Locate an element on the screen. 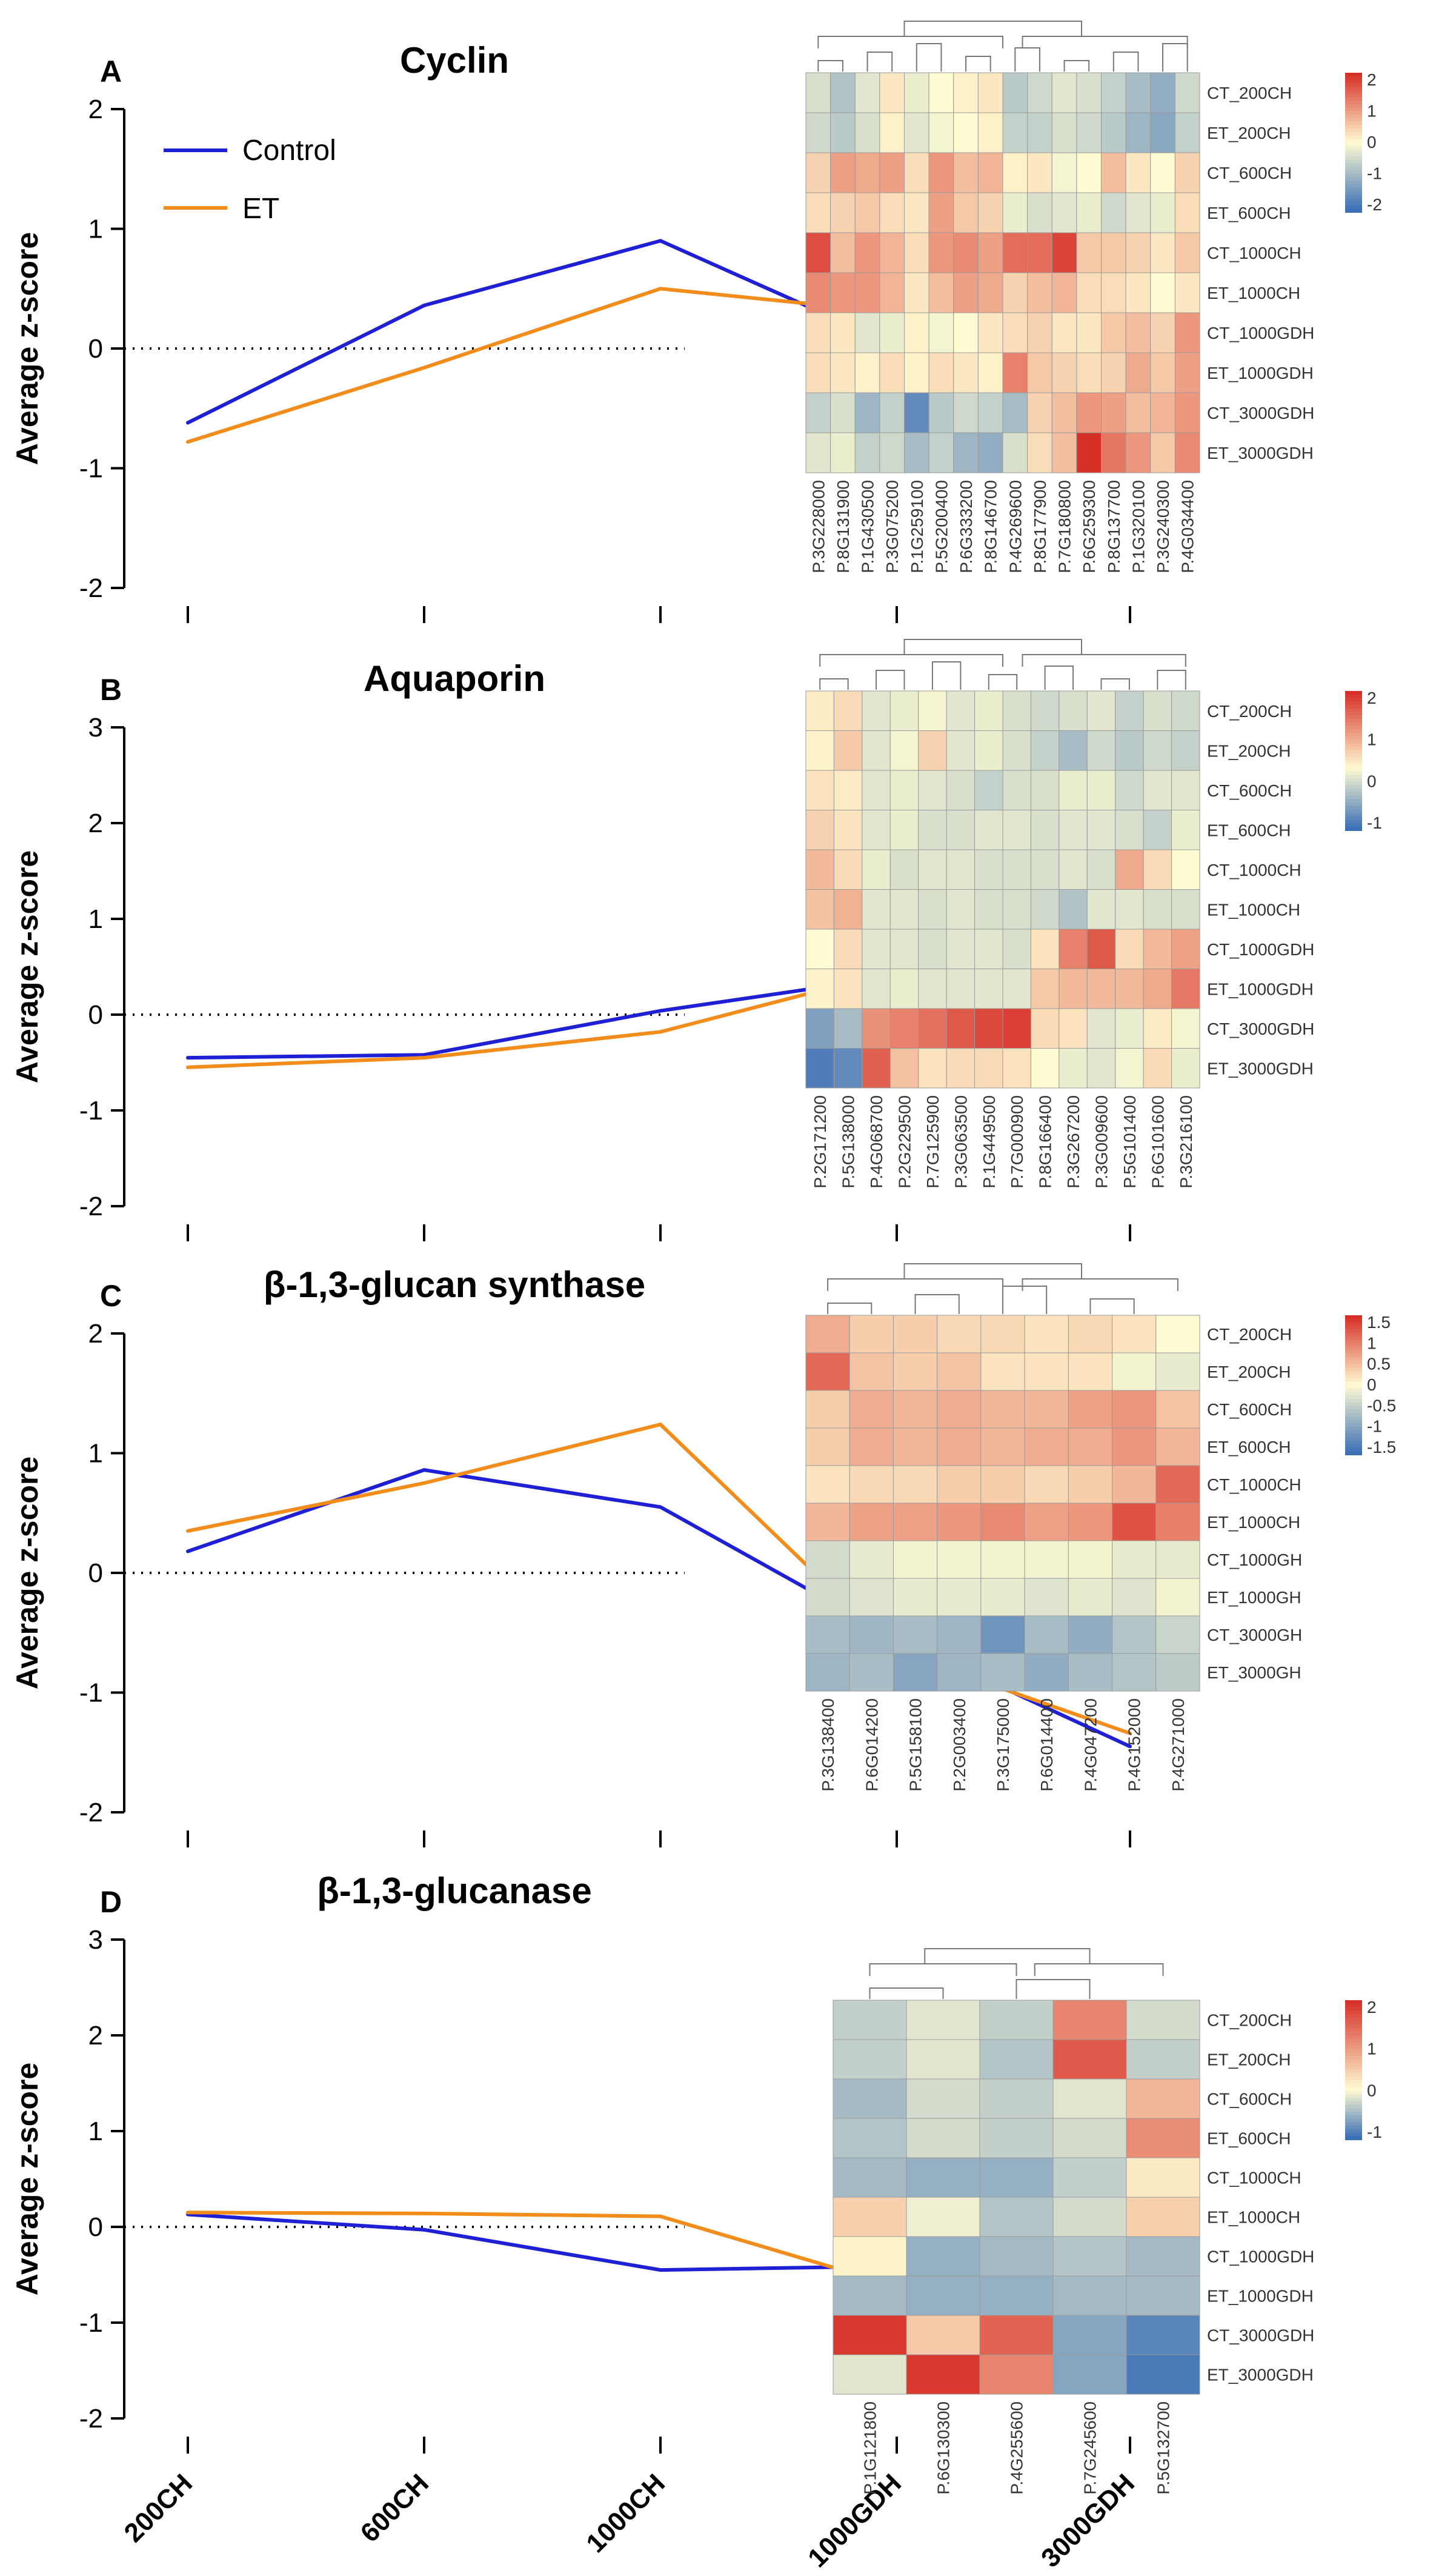 The height and width of the screenshot is (2576, 1436). chart-title: Aquaporin is located at coordinates (454, 678).